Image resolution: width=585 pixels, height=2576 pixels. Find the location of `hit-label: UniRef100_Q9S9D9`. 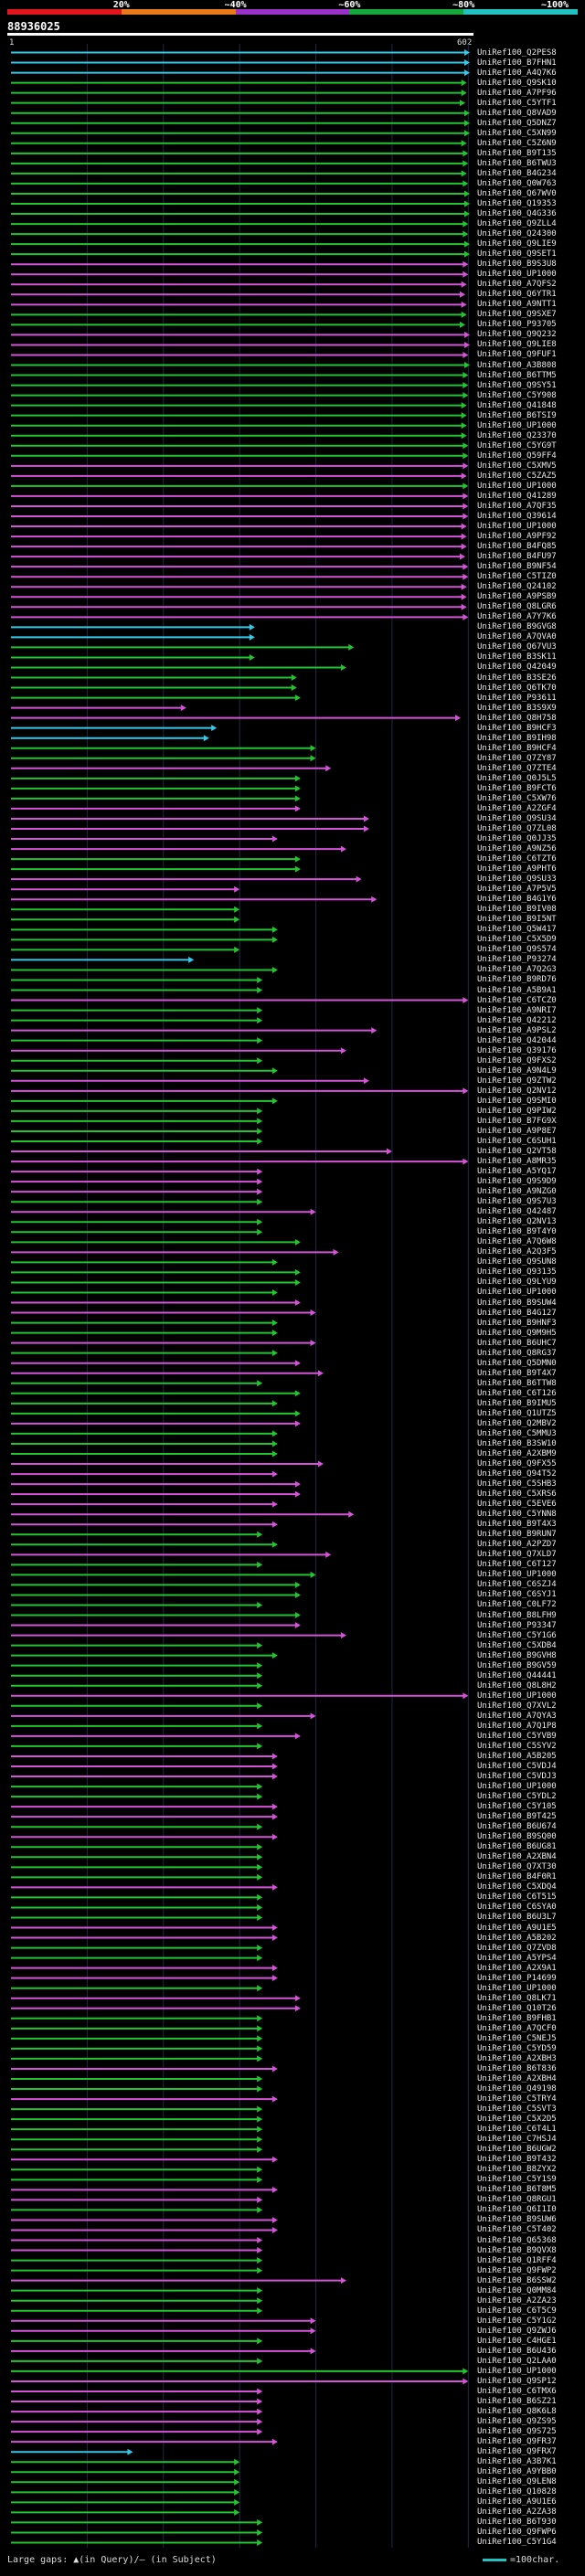

hit-label: UniRef100_Q9S9D9 is located at coordinates (517, 1182).